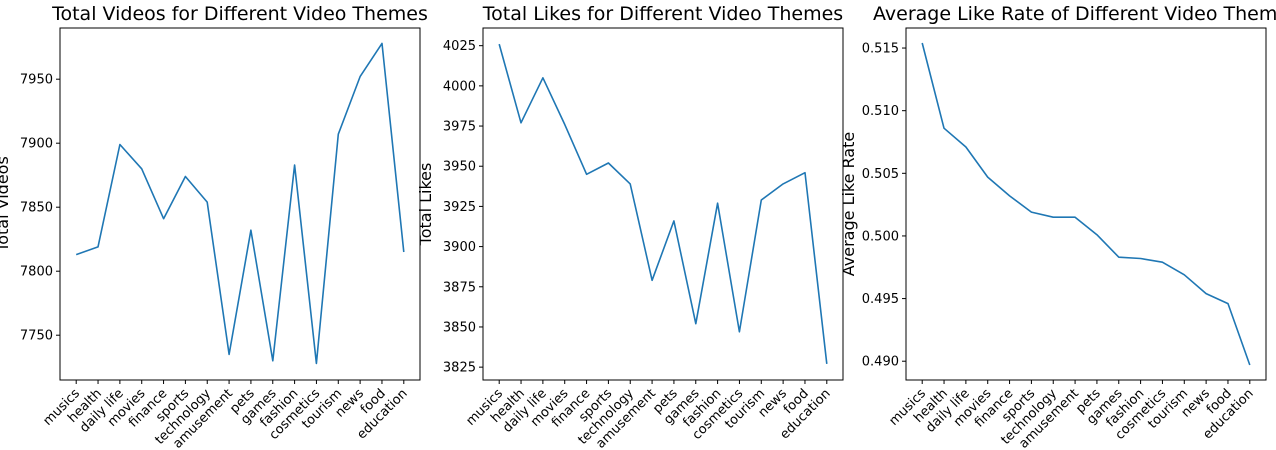 The height and width of the screenshot is (450, 1276). Describe the element at coordinates (425, 205) in the screenshot. I see `y-axis-label: Total Likes` at that location.